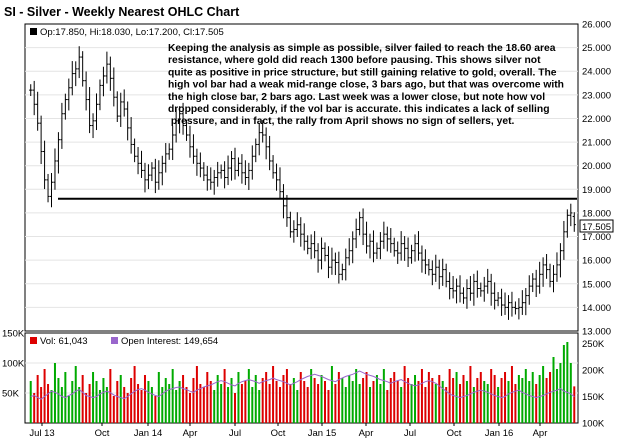 The image size is (620, 444). What do you see at coordinates (64, 341) in the screenshot?
I see `vol-legend: Vol: 61,043` at bounding box center [64, 341].